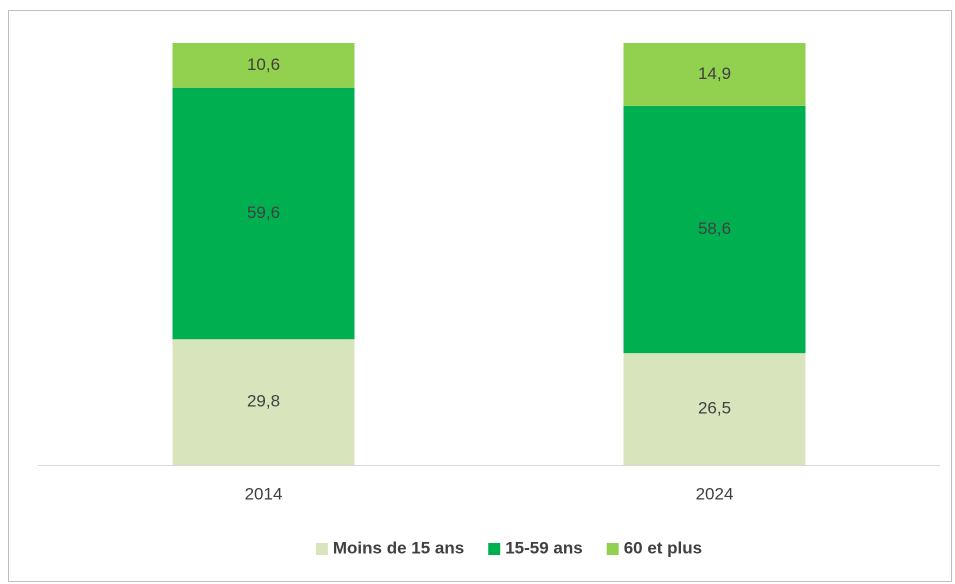 Image resolution: width=955 pixels, height=584 pixels. What do you see at coordinates (264, 493) in the screenshot?
I see `x-tick-label: 2014` at bounding box center [264, 493].